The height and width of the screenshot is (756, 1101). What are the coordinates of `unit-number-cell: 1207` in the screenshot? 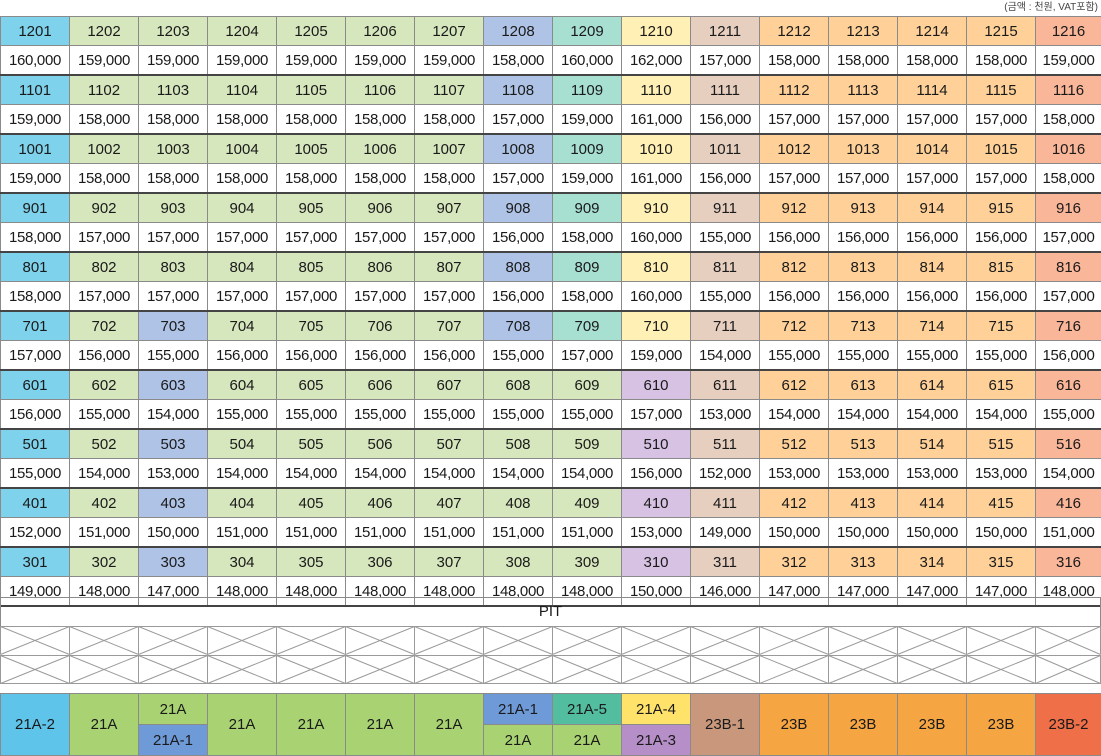 It's located at (449, 31).